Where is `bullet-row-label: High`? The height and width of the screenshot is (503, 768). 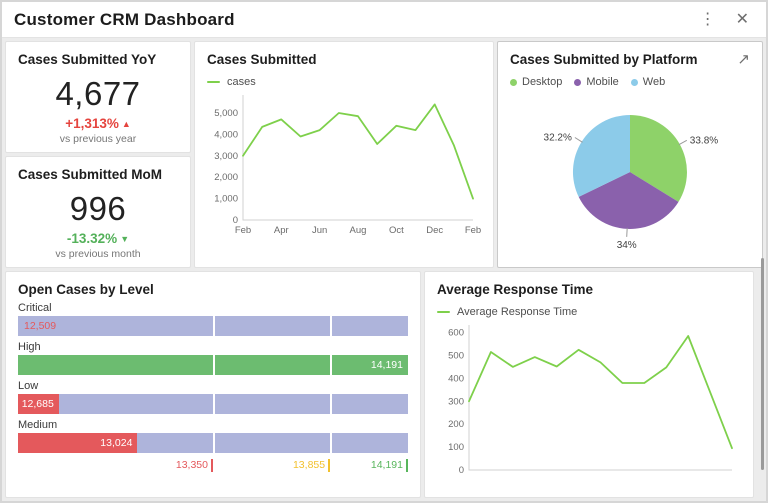
bullet-row-label: High is located at coordinates (29, 347).